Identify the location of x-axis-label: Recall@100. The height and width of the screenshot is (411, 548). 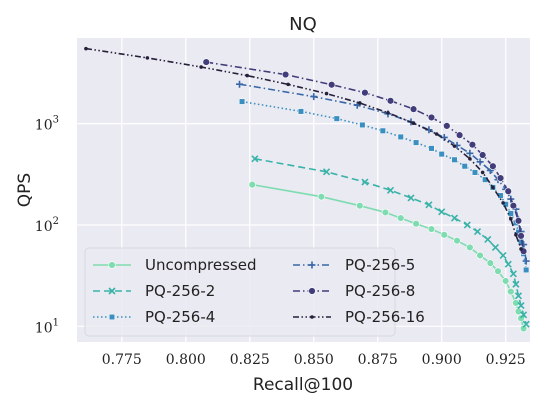
(303, 385).